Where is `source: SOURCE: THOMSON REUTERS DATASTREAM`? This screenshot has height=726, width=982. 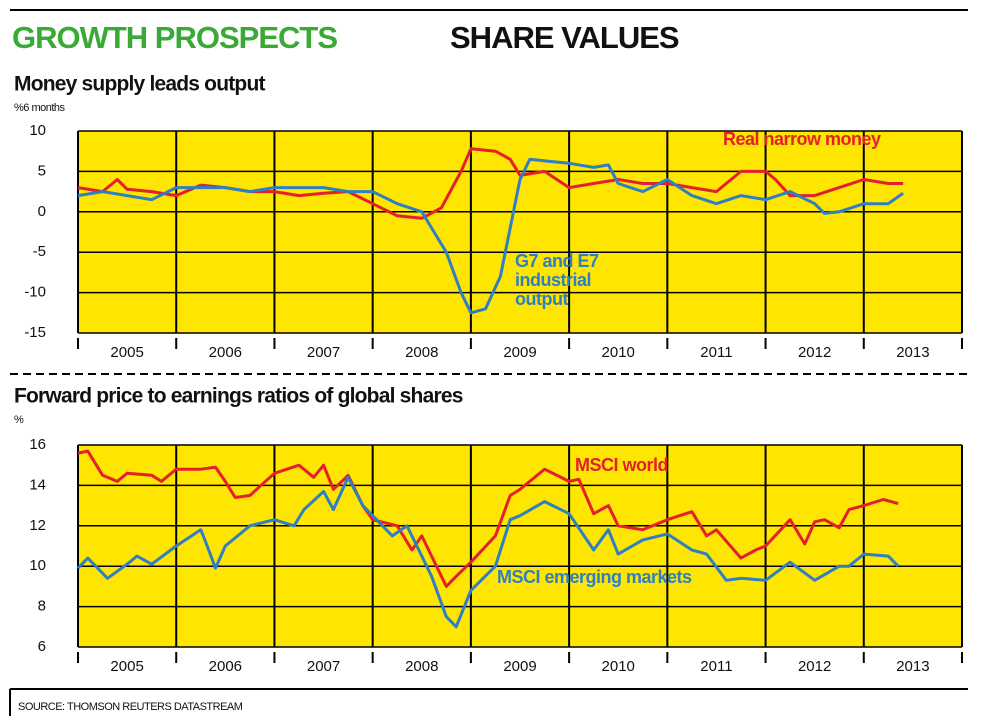
source: SOURCE: THOMSON REUTERS DATASTREAM is located at coordinates (130, 707).